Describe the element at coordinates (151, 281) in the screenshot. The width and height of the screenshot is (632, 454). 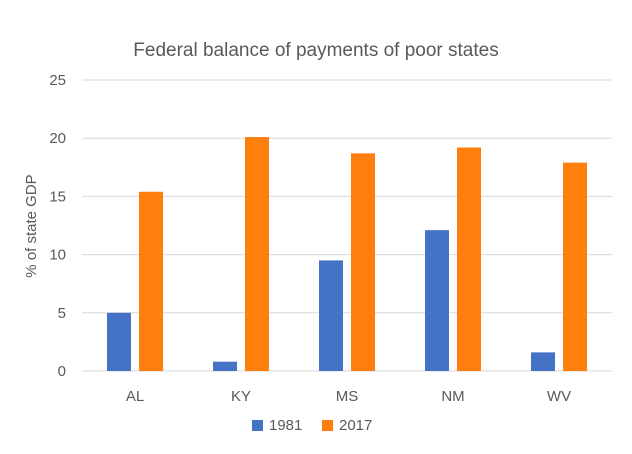
I see `bar-al-2017` at that location.